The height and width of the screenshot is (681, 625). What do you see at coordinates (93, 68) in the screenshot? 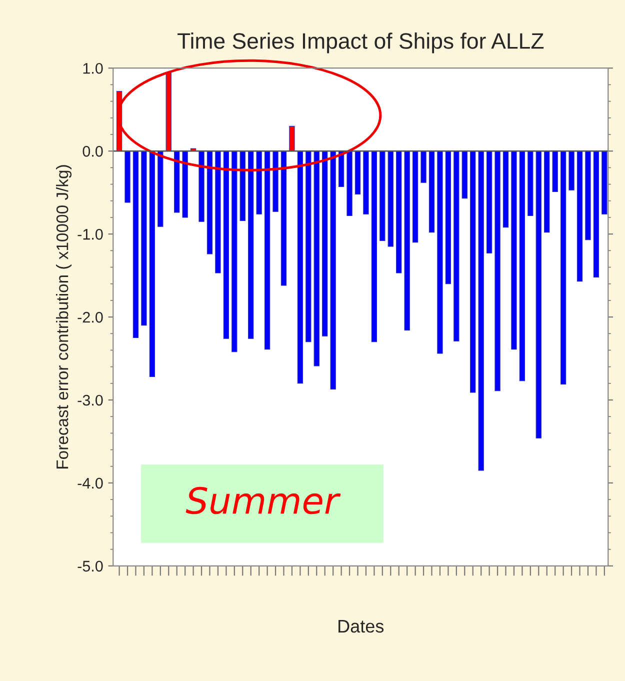
I see `y-tick-label: 1.0` at bounding box center [93, 68].